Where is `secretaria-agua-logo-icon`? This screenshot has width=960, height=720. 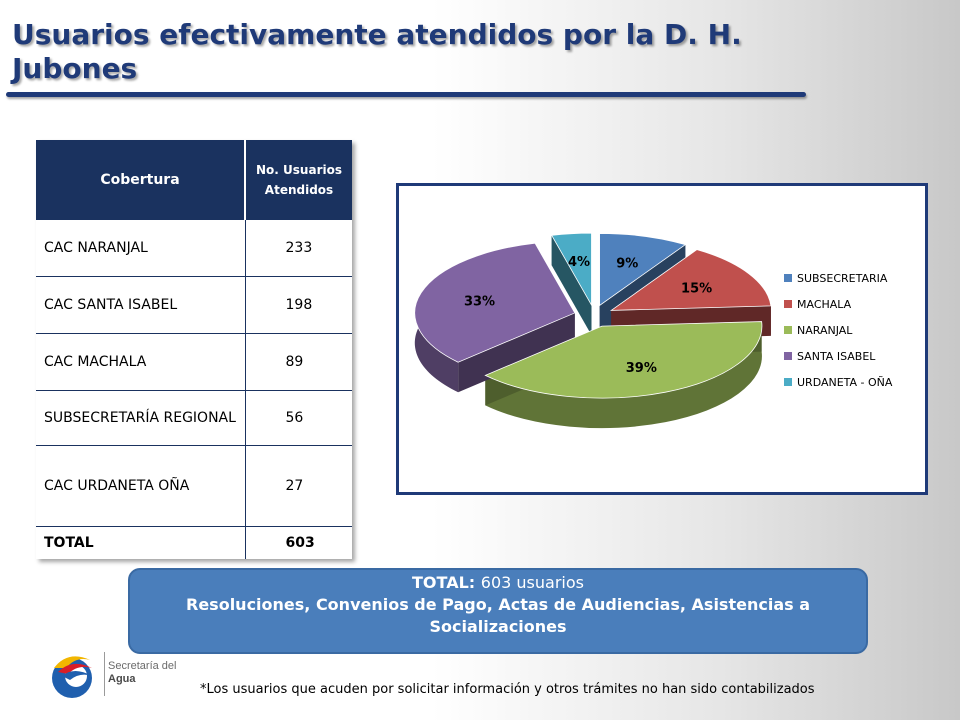
secretaria-agua-logo-icon is located at coordinates (72, 677).